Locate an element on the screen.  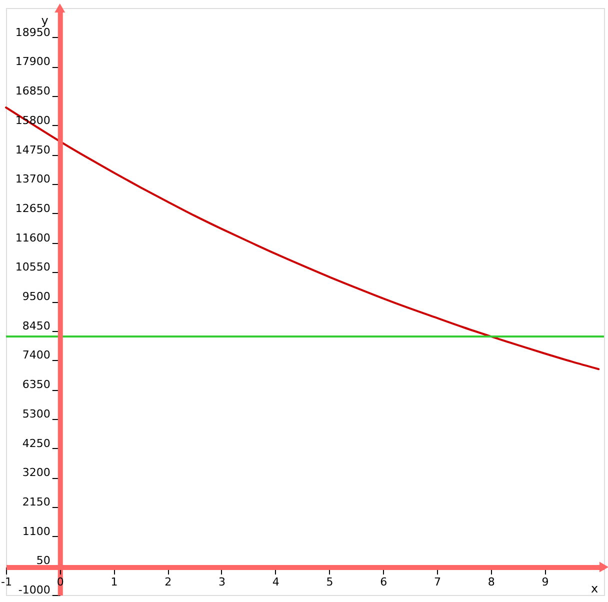
x-tick-label: 2 is located at coordinates (168, 582).